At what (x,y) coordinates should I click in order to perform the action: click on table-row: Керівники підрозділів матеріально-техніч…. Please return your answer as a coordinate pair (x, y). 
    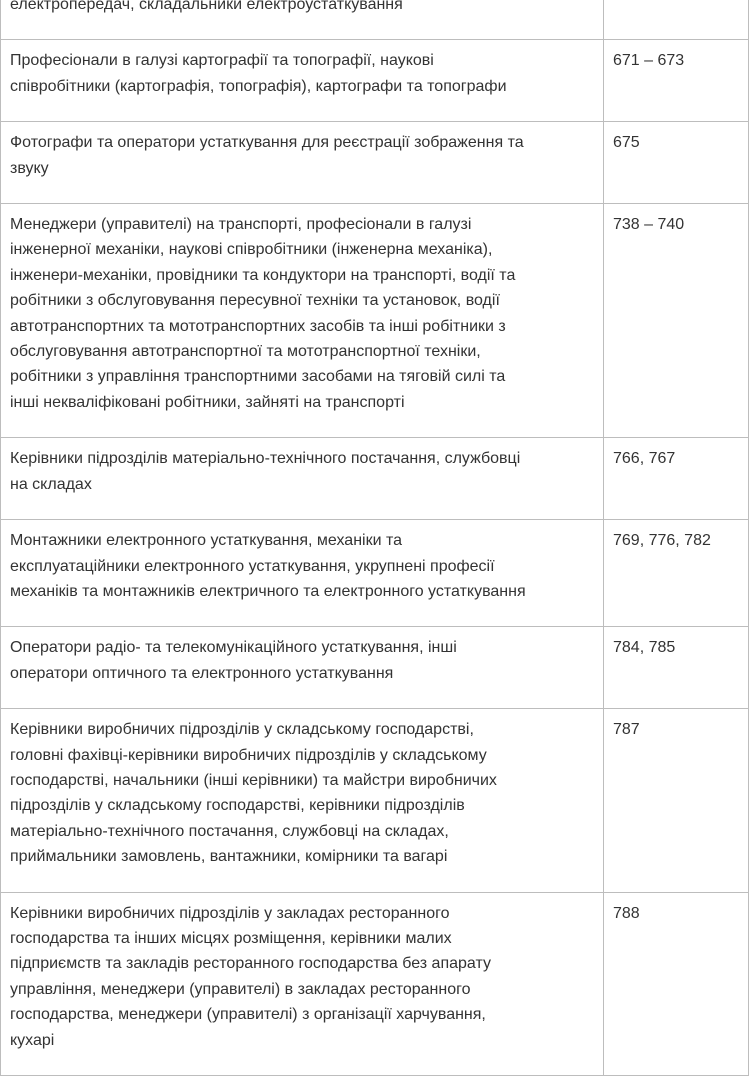
    Looking at the image, I should click on (374, 479).